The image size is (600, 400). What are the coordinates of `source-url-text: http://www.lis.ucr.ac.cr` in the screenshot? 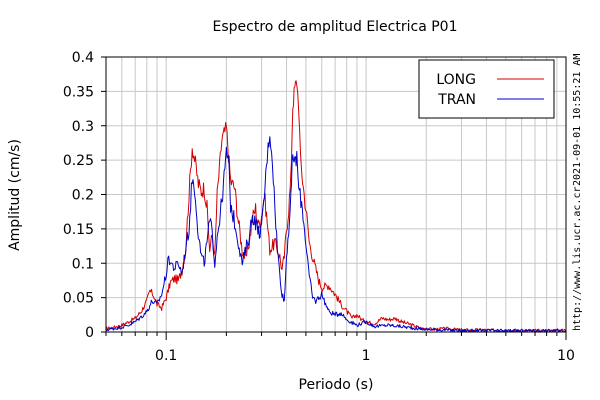 It's located at (577, 259).